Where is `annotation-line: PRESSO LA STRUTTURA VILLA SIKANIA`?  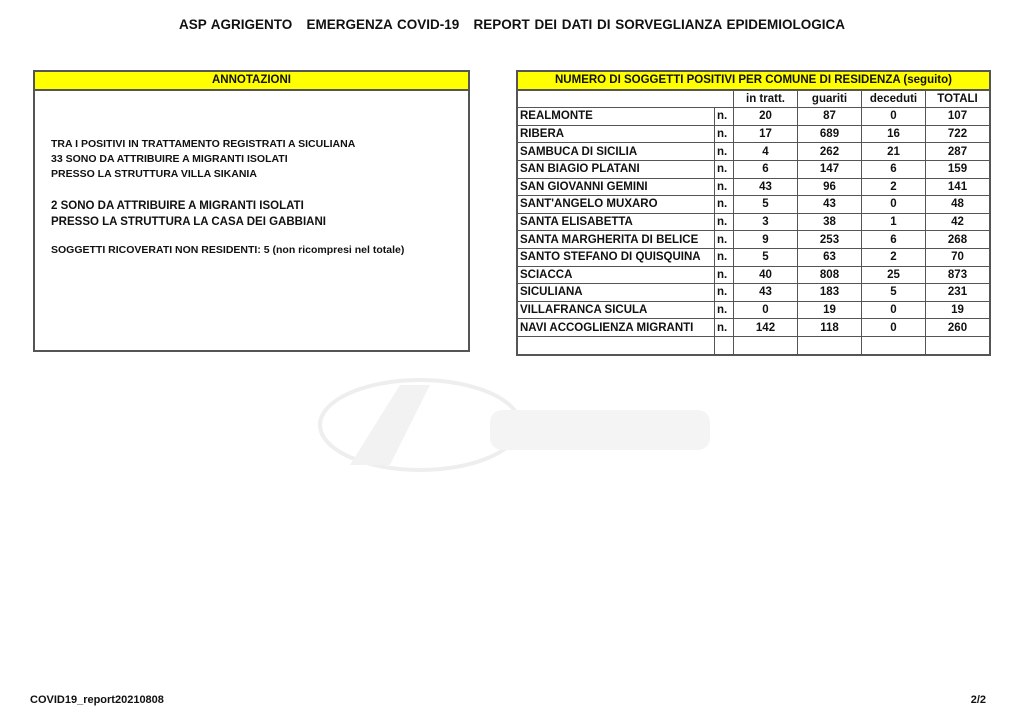
annotation-line: PRESSO LA STRUTTURA VILLA SIKANIA is located at coordinates (154, 174).